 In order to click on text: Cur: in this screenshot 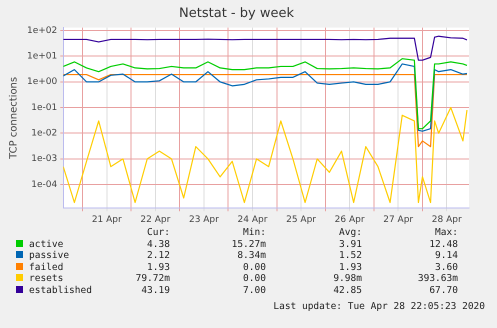, I will do `click(158, 232)`.